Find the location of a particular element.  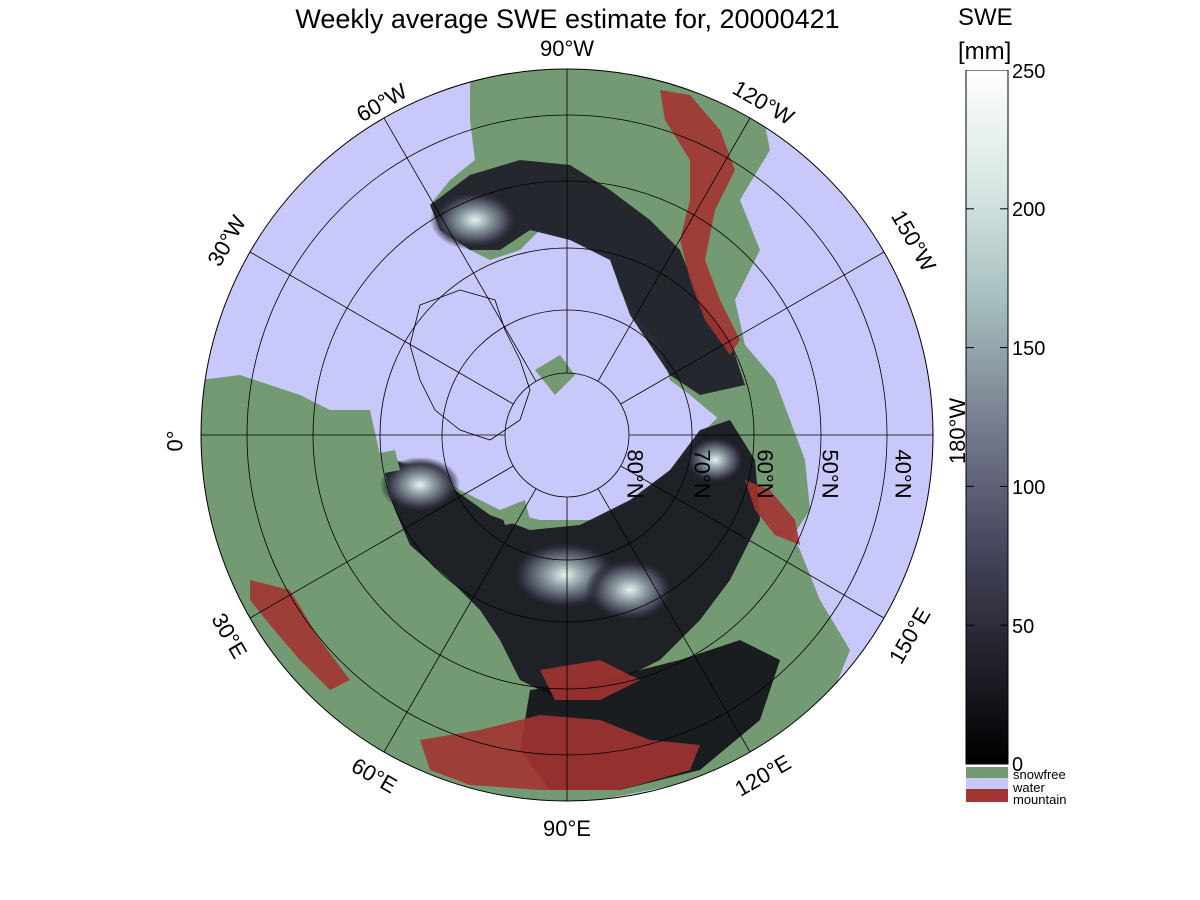

colorbar-ticks is located at coordinates (987, 417).